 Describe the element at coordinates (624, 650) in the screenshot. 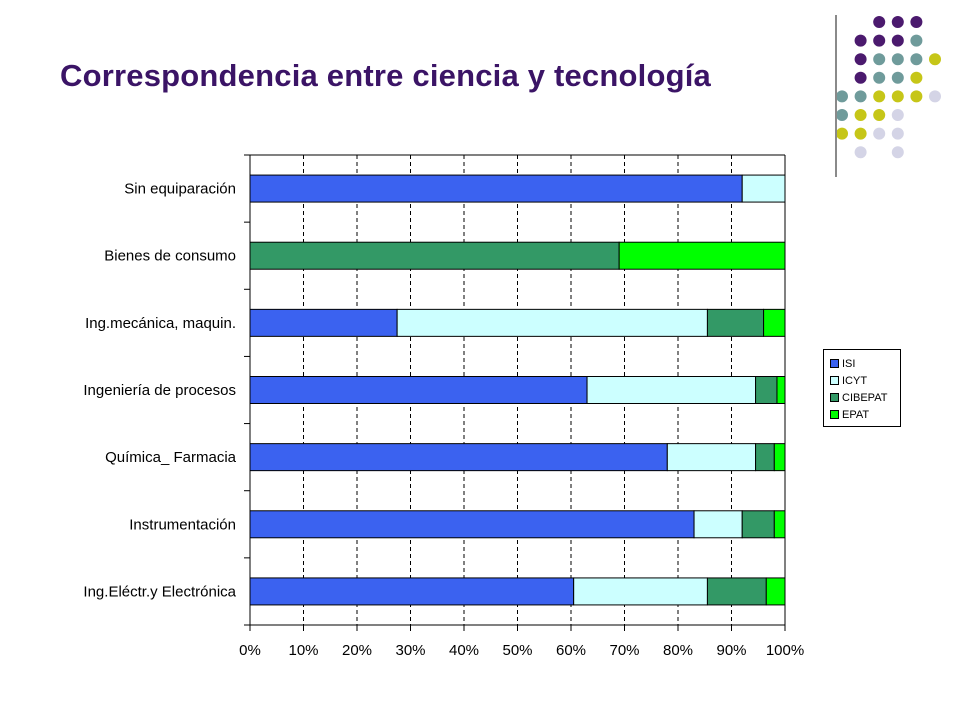

I see `x-tick-label: 70%` at that location.